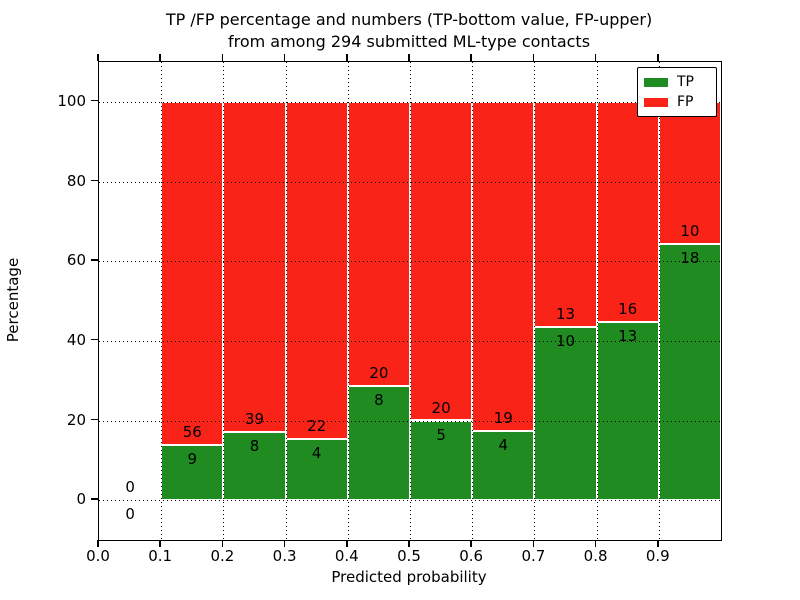 The image size is (800, 600). Describe the element at coordinates (656, 82) in the screenshot. I see `legend-swatch-tp-icon` at that location.